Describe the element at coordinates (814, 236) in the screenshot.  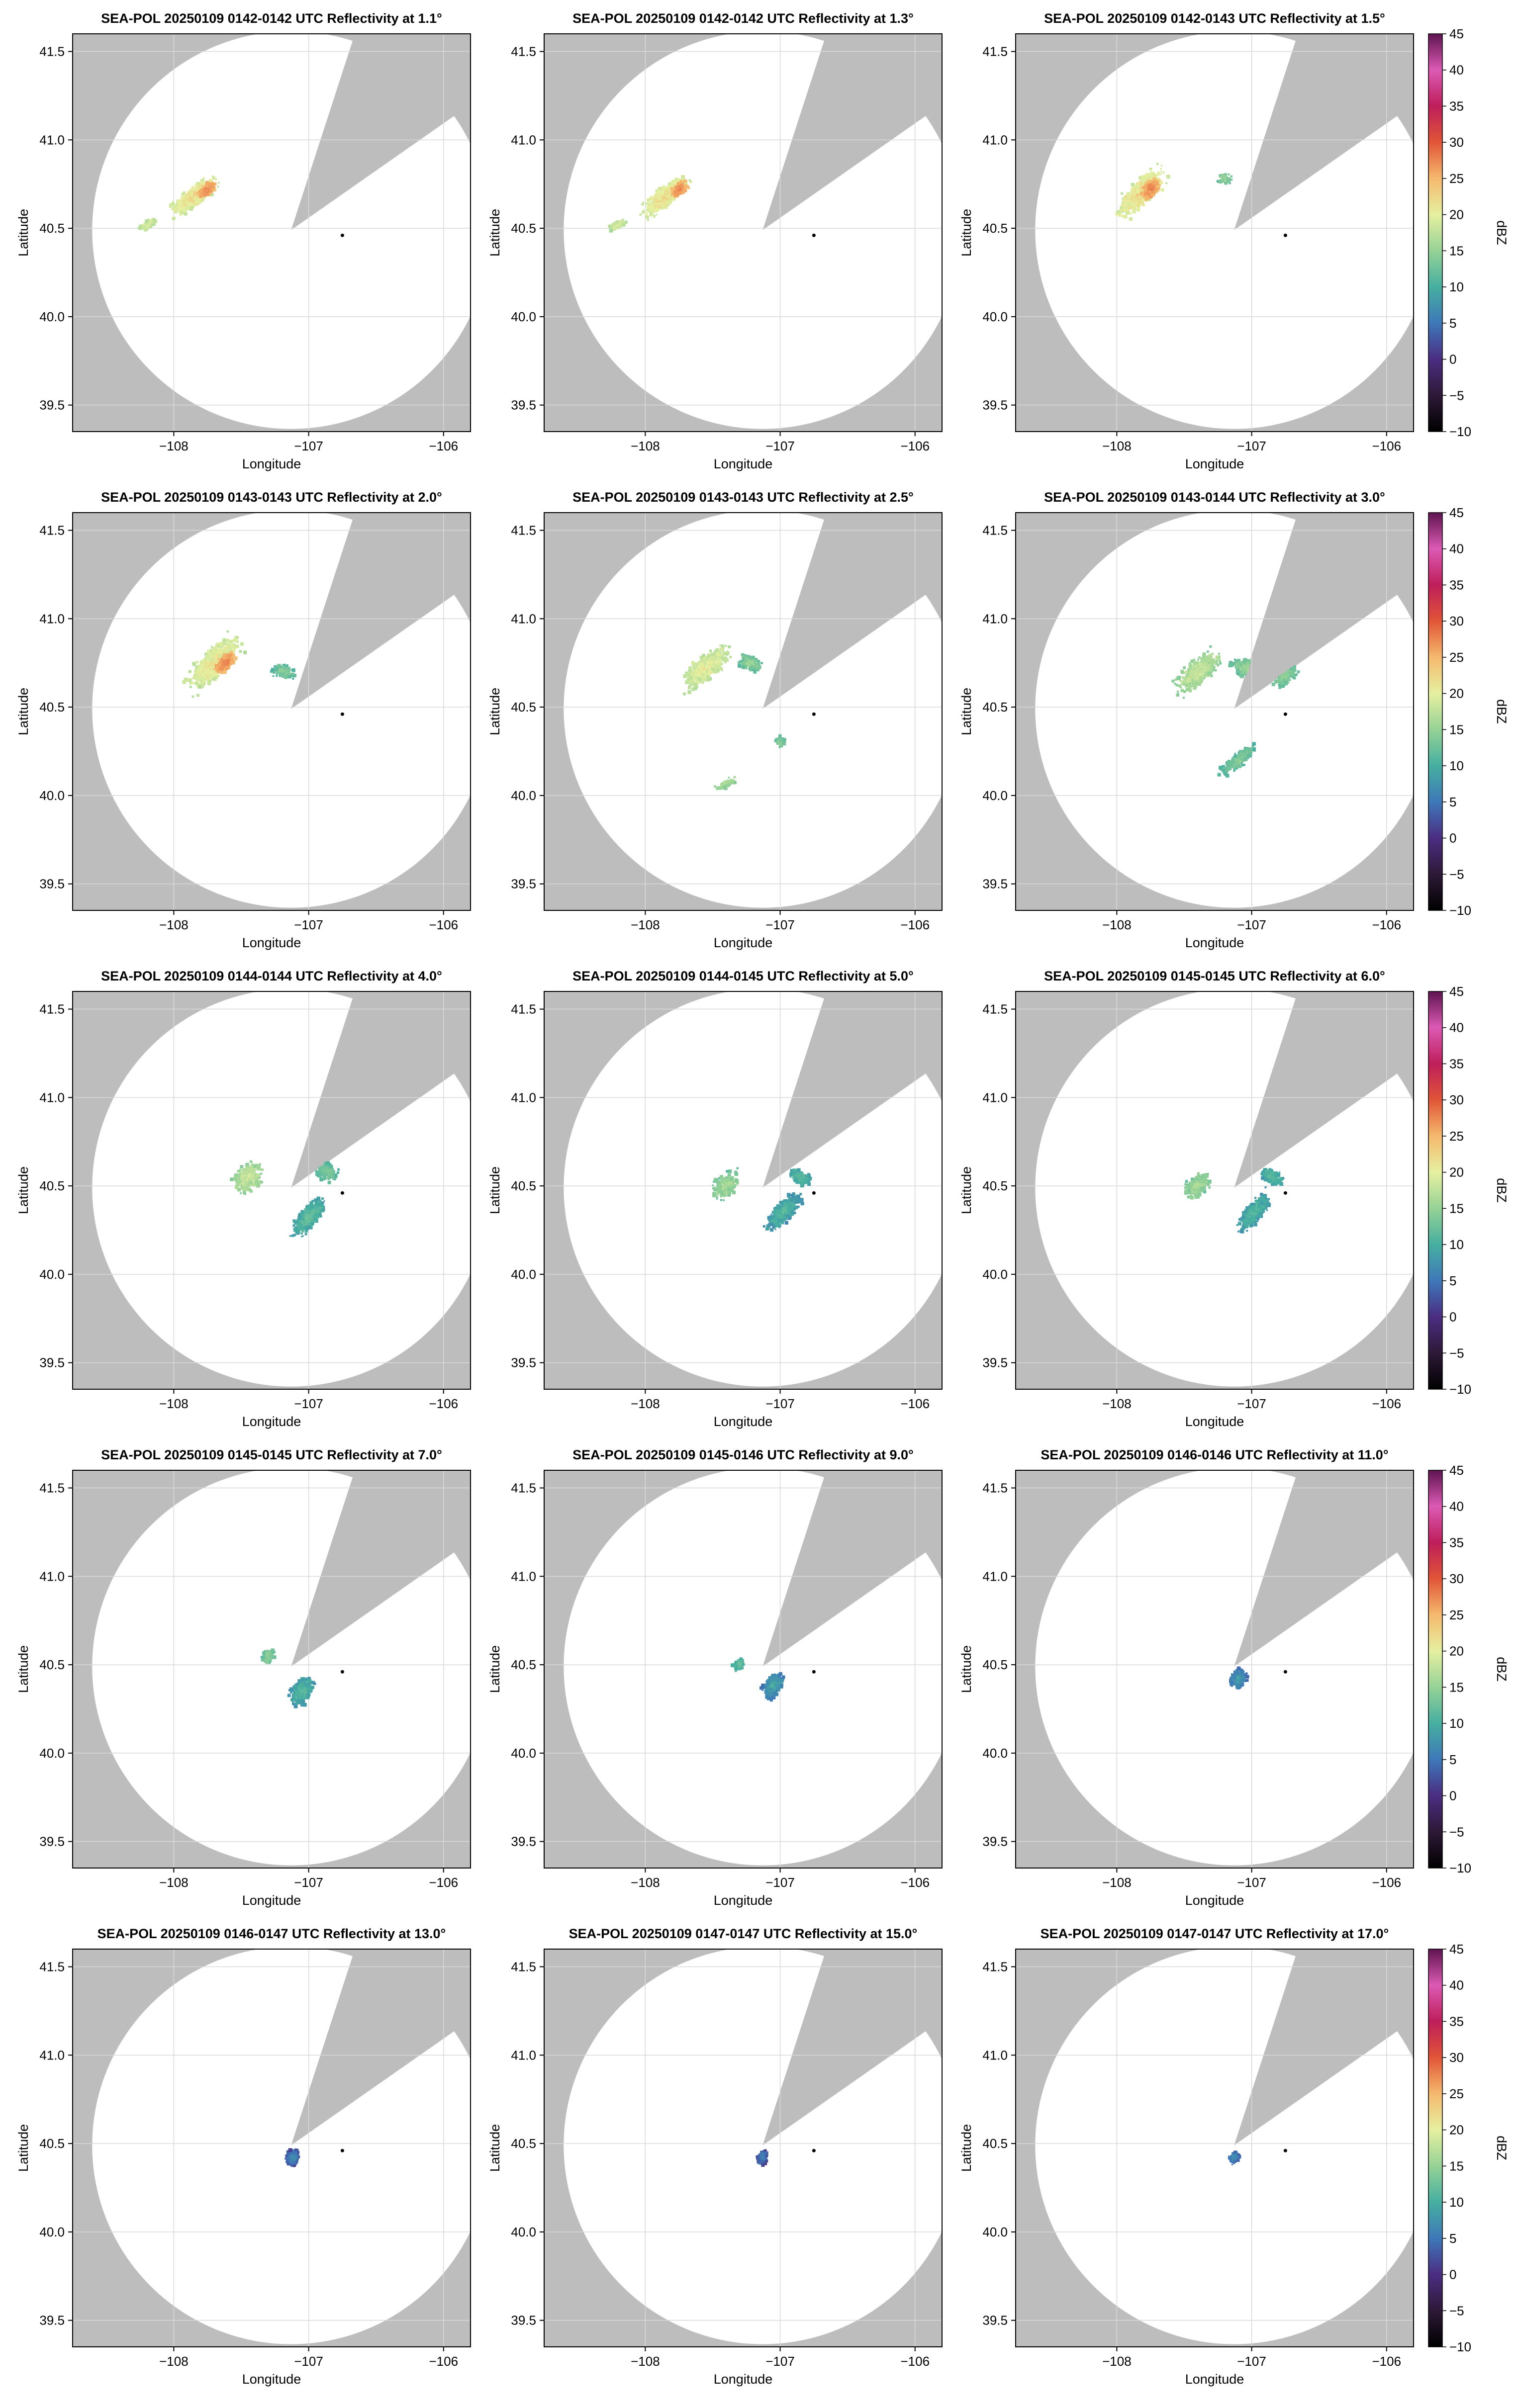
I see `station-marker` at that location.